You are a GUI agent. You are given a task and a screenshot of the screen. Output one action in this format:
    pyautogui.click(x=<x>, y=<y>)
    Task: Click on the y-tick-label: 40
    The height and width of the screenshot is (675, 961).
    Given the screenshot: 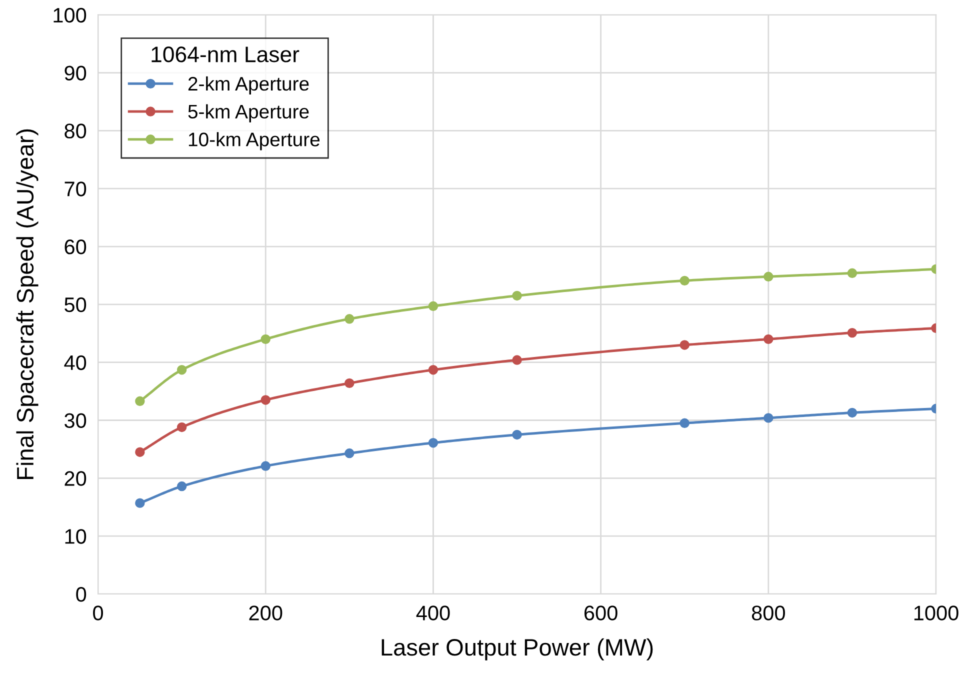 What is the action you would take?
    pyautogui.click(x=75, y=362)
    